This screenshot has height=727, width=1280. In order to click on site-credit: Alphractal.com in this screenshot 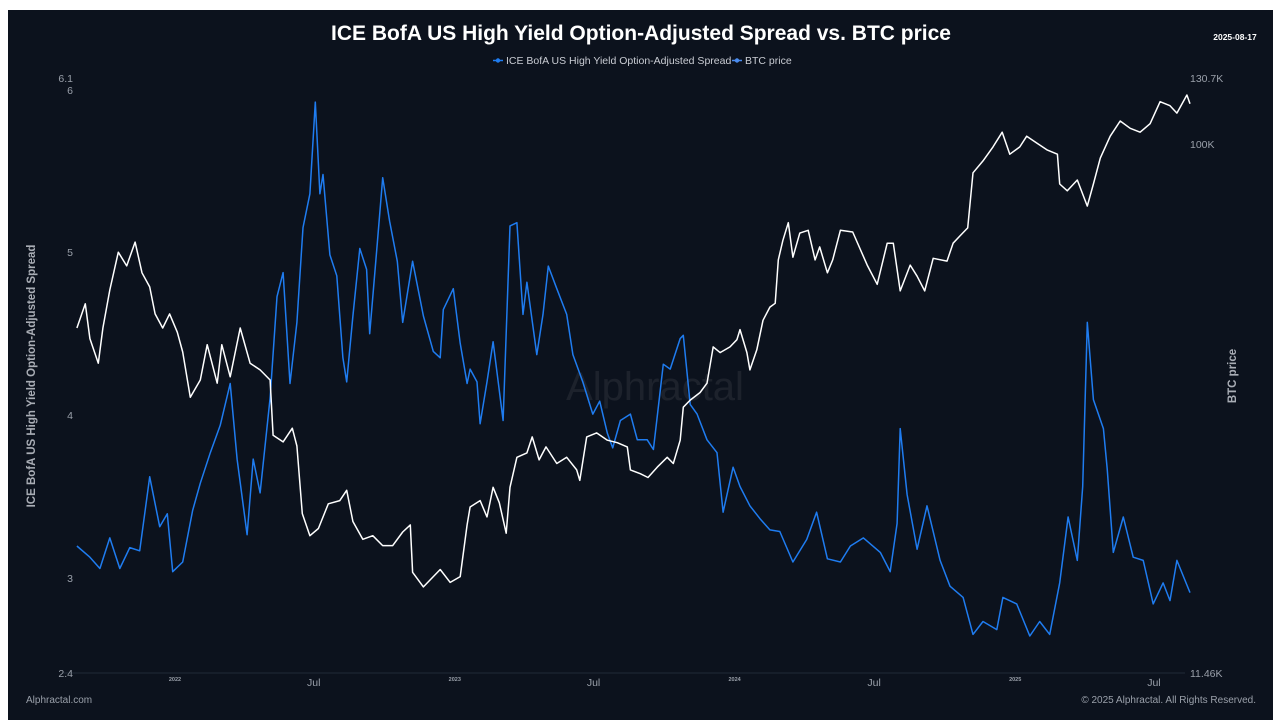, I will do `click(59, 700)`.